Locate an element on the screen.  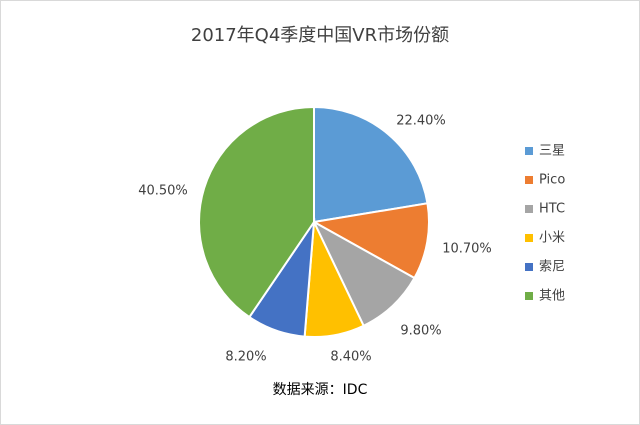
data-label-5: 8.20% is located at coordinates (245, 357).